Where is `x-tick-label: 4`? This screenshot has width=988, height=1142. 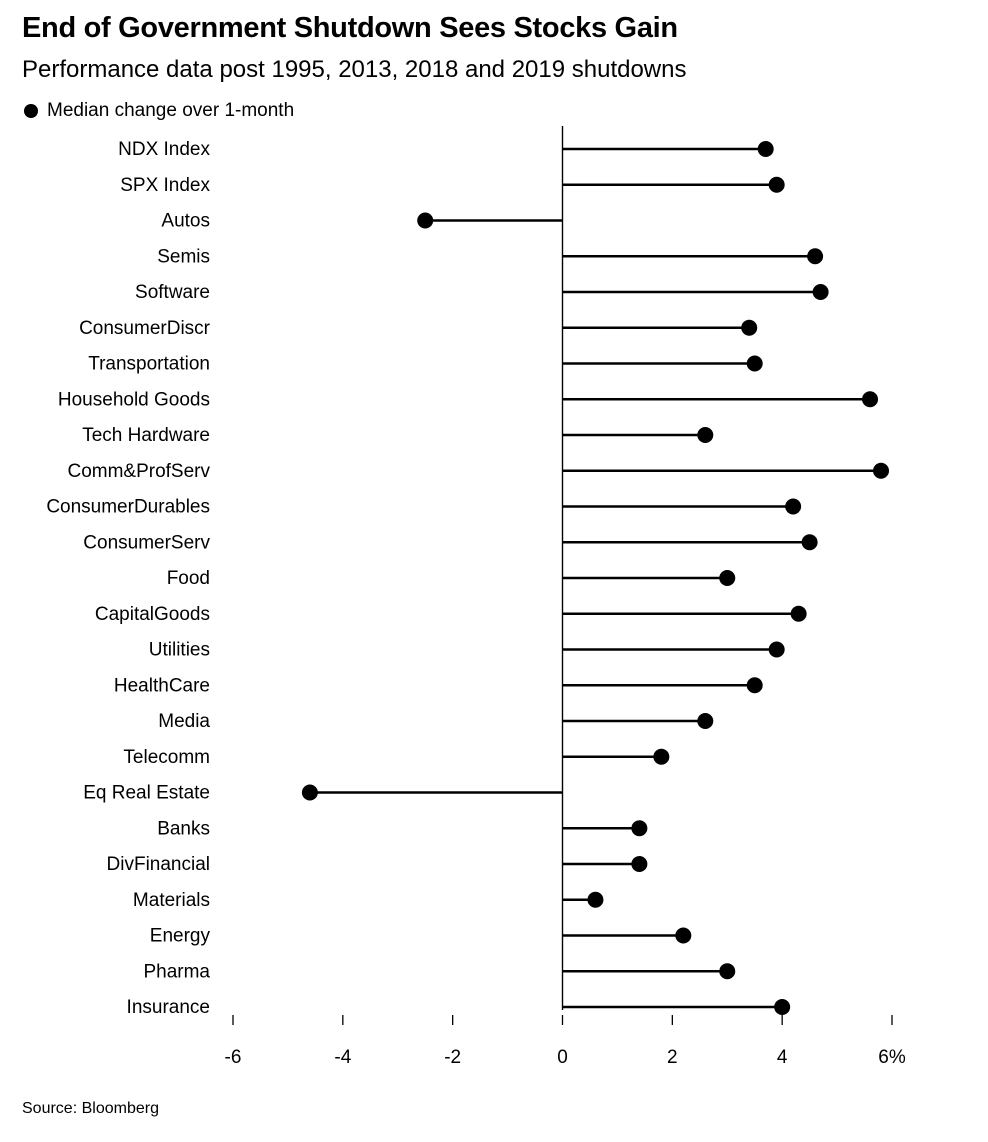
x-tick-label: 4 is located at coordinates (782, 1057).